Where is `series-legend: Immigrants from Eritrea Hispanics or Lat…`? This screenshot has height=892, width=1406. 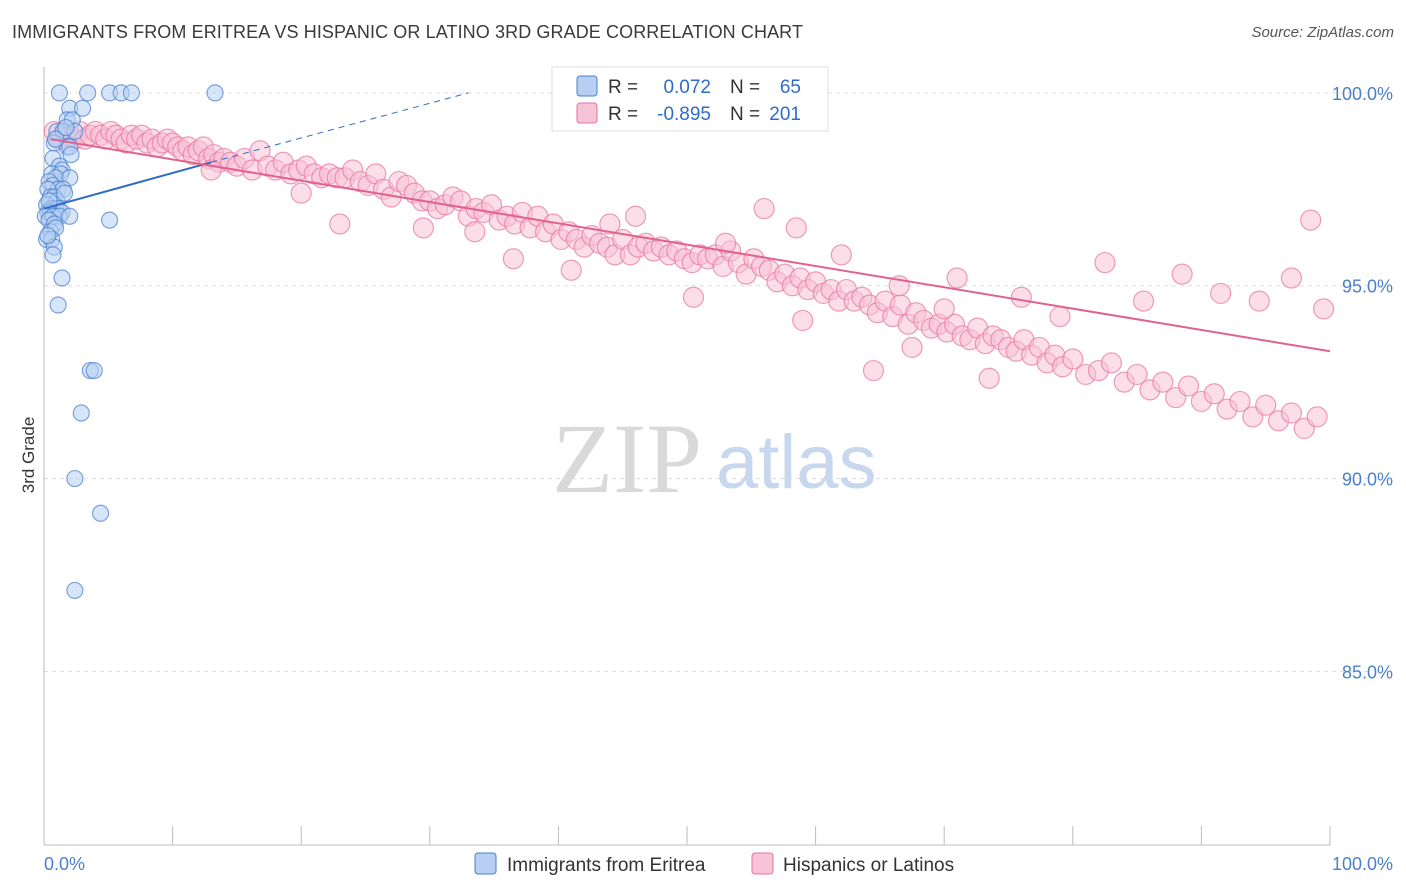 series-legend: Immigrants from Eritrea Hispanics or Lat… is located at coordinates (714, 864).